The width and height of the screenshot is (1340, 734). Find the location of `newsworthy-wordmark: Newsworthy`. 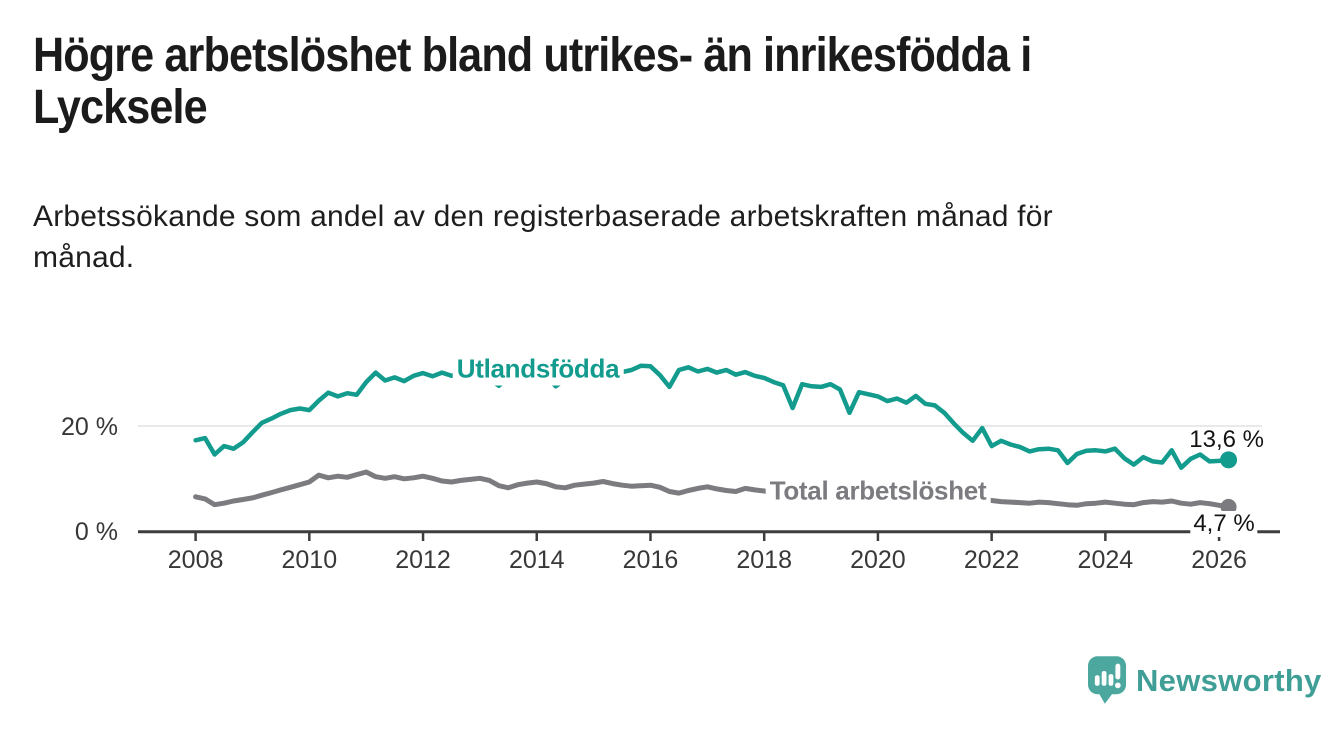

newsworthy-wordmark: Newsworthy is located at coordinates (1229, 680).